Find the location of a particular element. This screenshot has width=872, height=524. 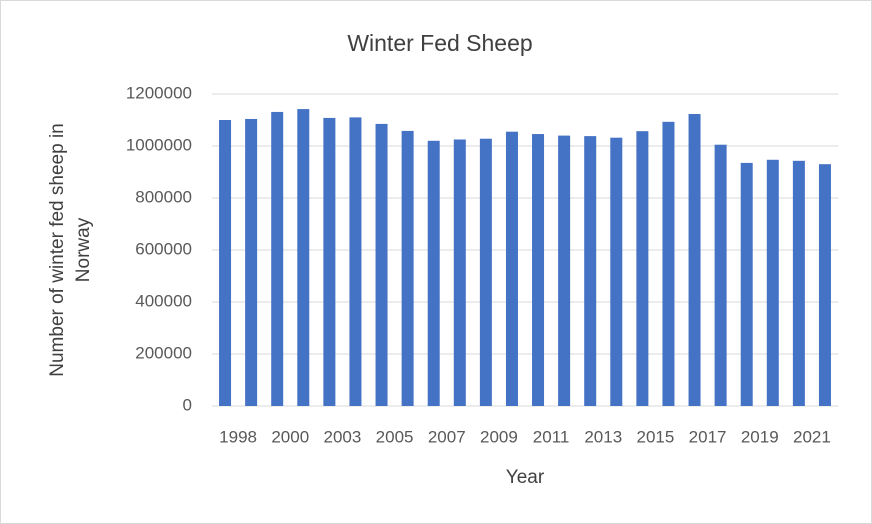

y-tick-label: 600000 is located at coordinates (163, 248).